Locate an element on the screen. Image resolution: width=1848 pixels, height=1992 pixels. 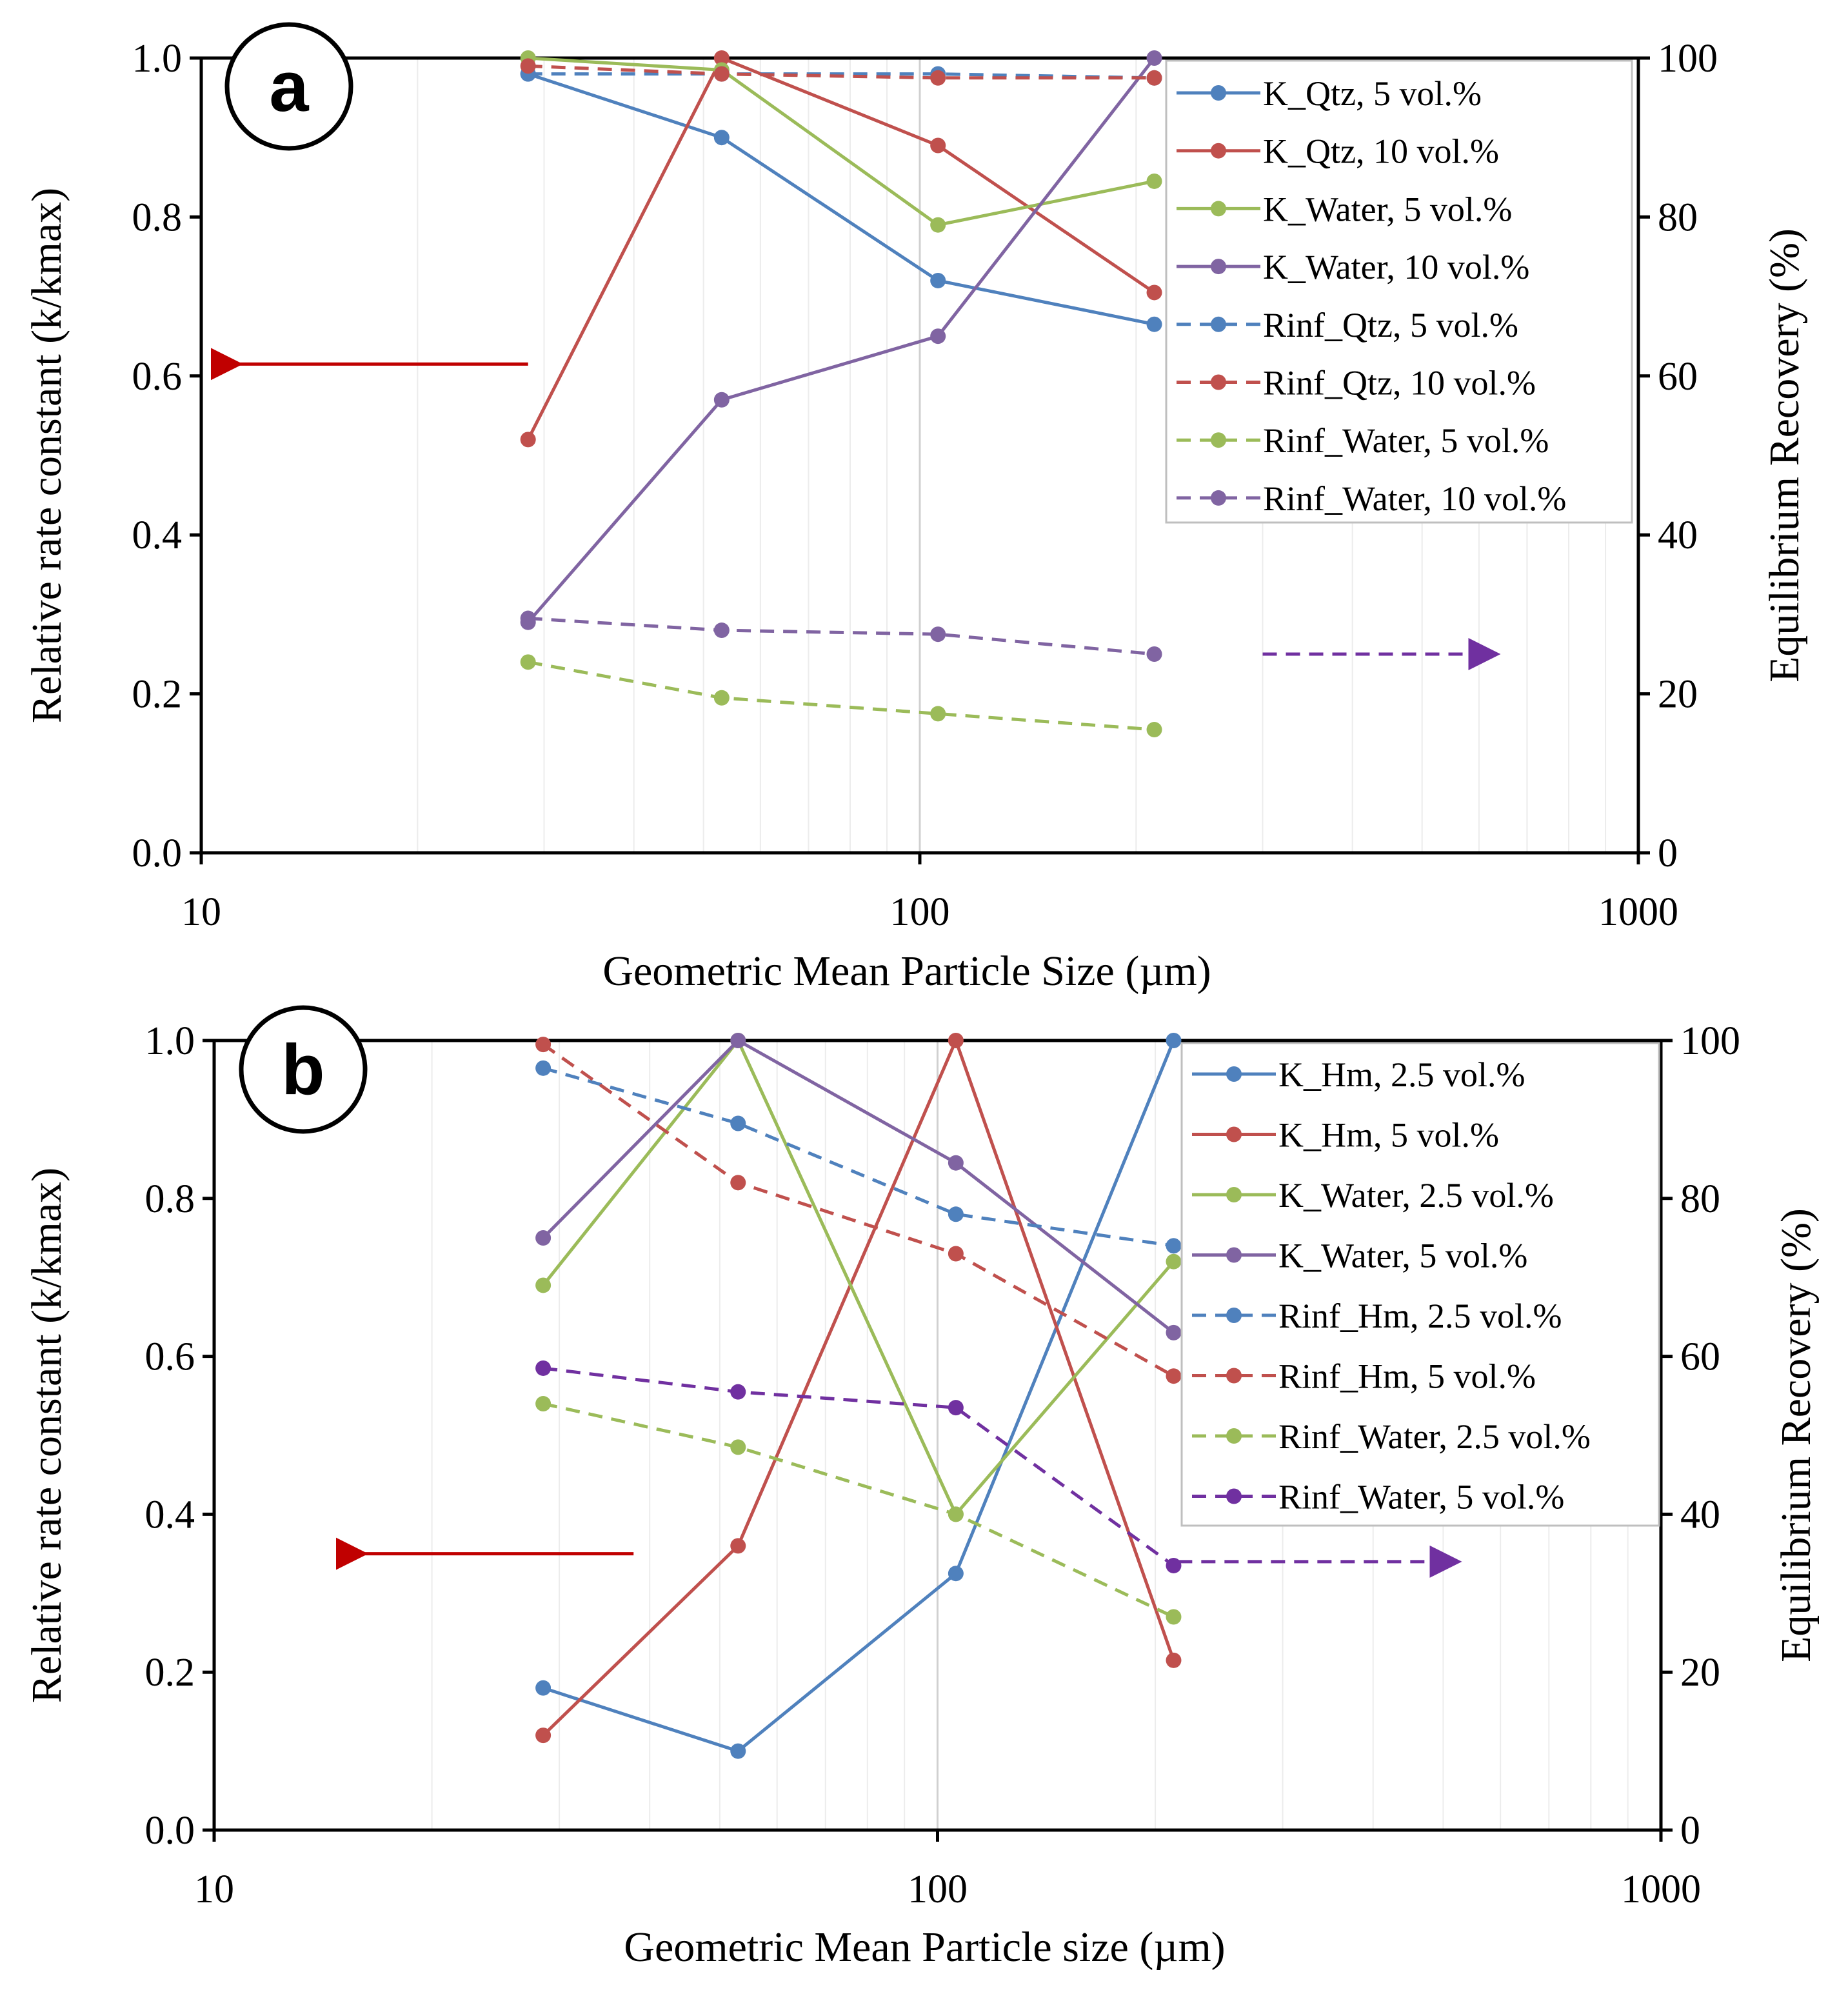
series-rinf-water-2-5-vol is located at coordinates (859, 1510).